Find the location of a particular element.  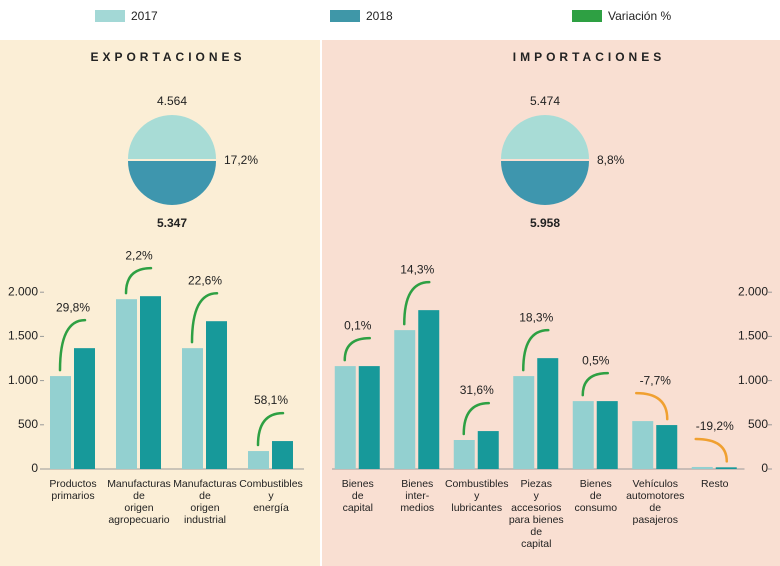

variation-label: 22,6% is located at coordinates (205, 280).